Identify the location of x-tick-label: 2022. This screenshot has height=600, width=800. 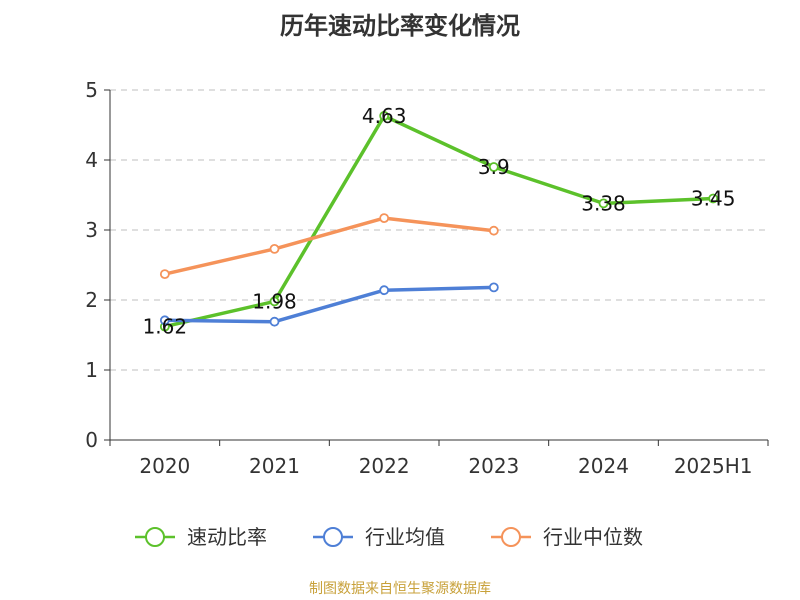
(384, 466).